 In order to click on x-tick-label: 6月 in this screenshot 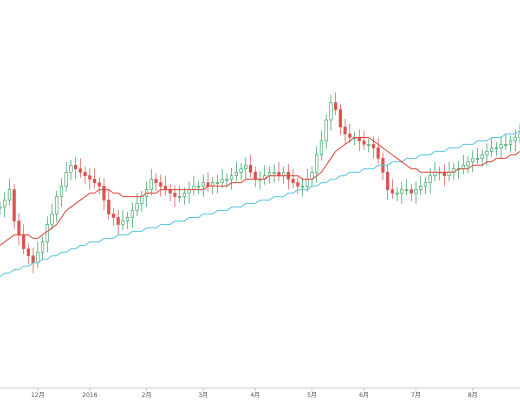, I will do `click(364, 395)`.